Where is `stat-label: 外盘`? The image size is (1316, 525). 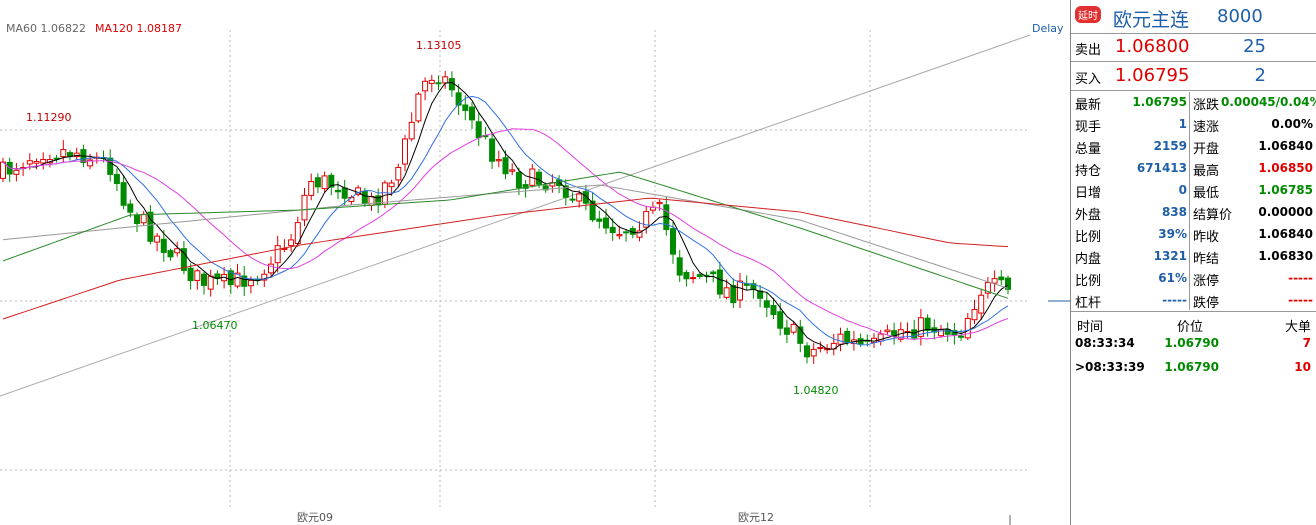
stat-label: 外盘 is located at coordinates (1088, 215).